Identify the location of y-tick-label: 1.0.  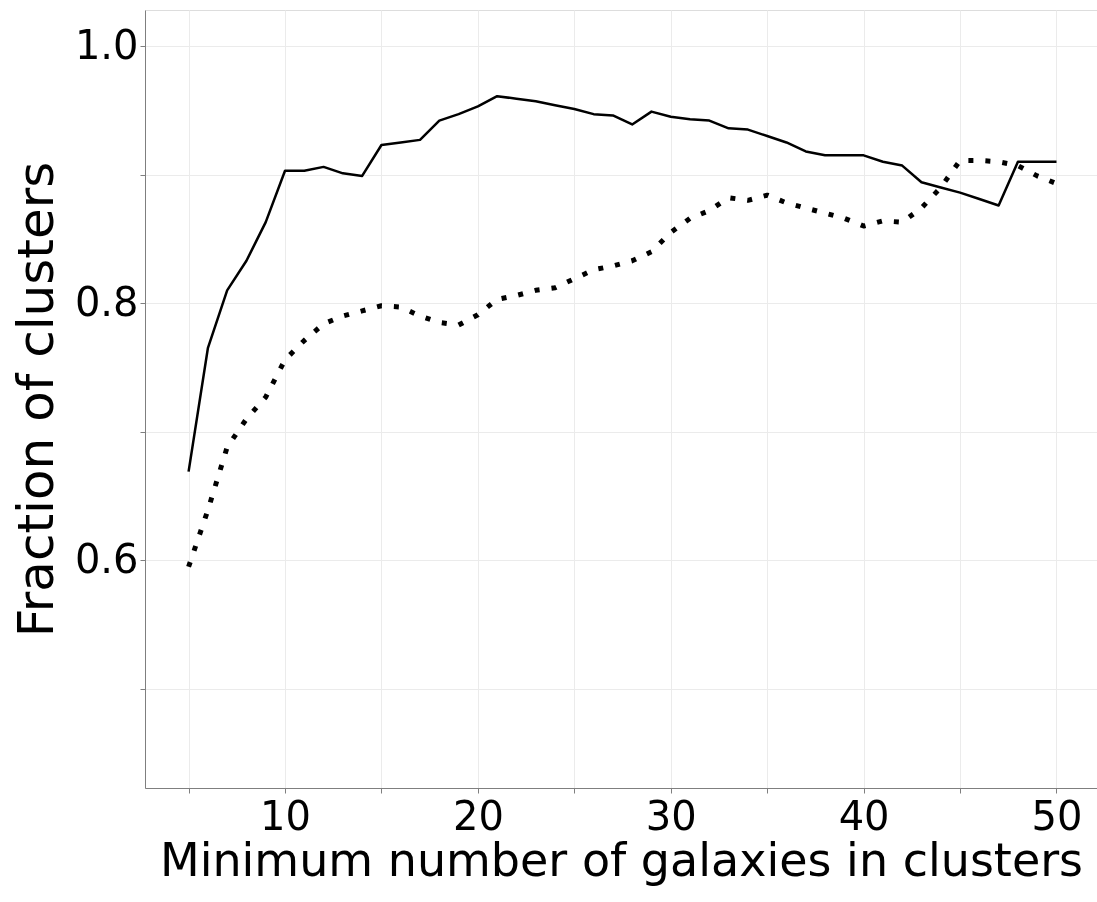
(106, 44).